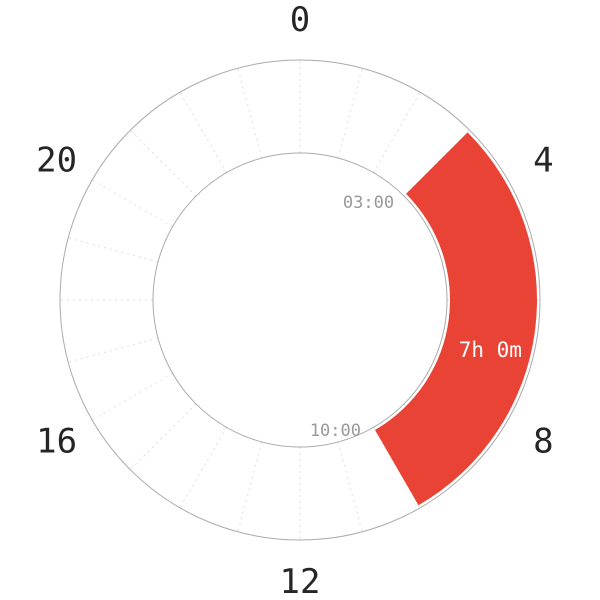 The image size is (600, 600). I want to click on hour-tick-label: 4, so click(543, 161).